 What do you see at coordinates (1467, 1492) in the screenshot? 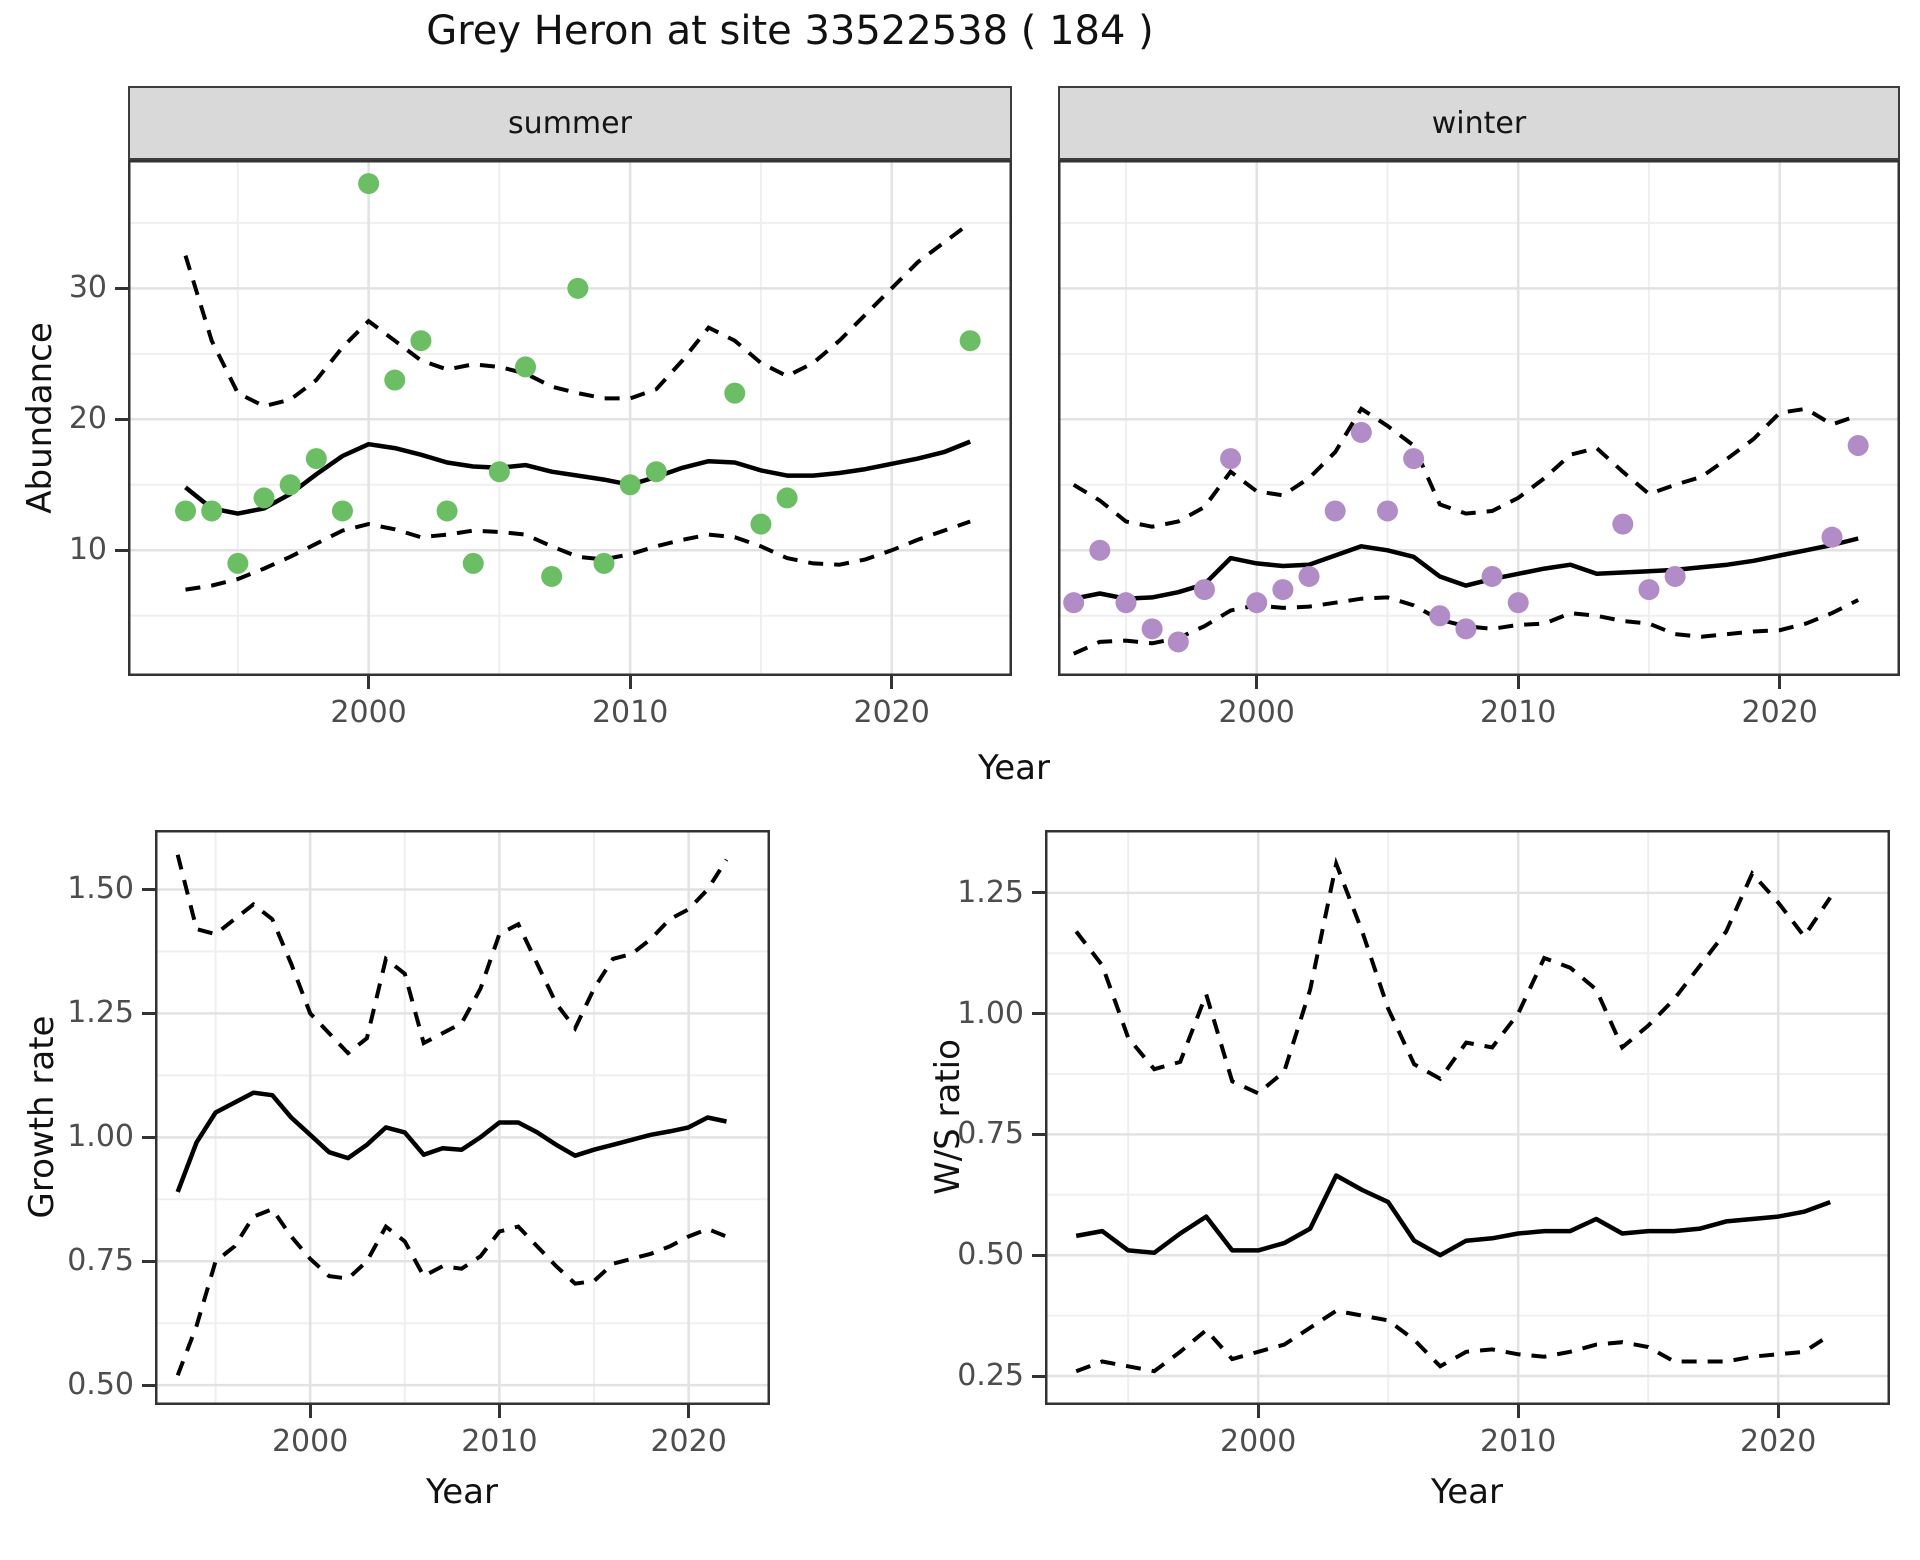
I see `ws-year-axis-label: Year` at bounding box center [1467, 1492].